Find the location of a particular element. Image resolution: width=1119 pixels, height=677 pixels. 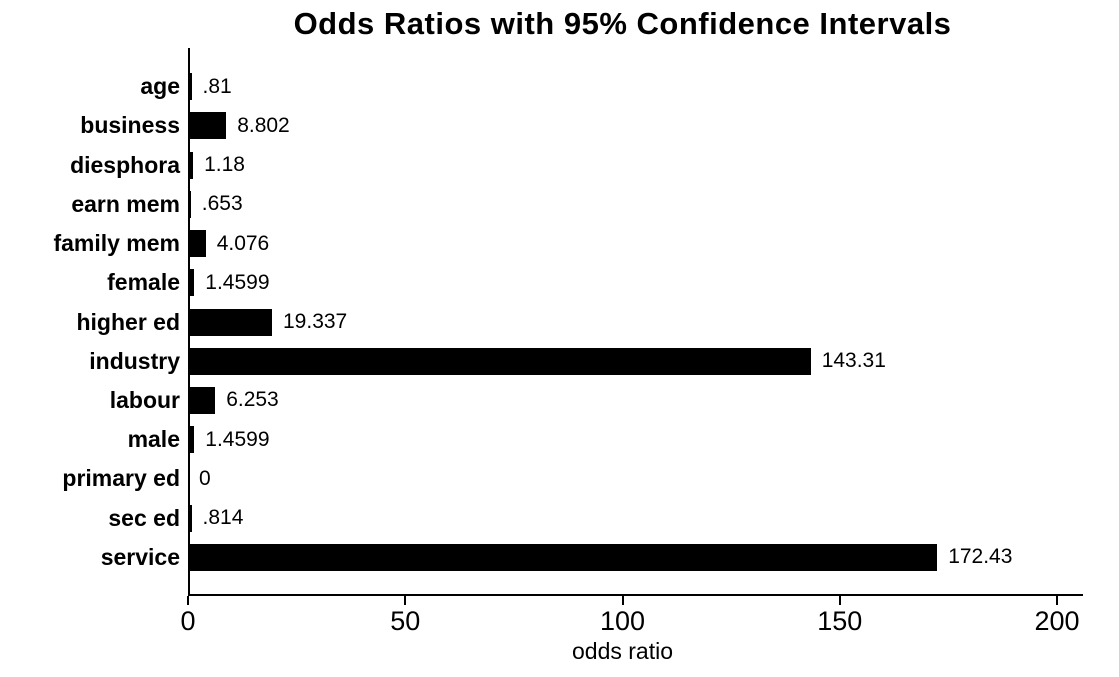

value-label: 6.253 is located at coordinates (252, 400).